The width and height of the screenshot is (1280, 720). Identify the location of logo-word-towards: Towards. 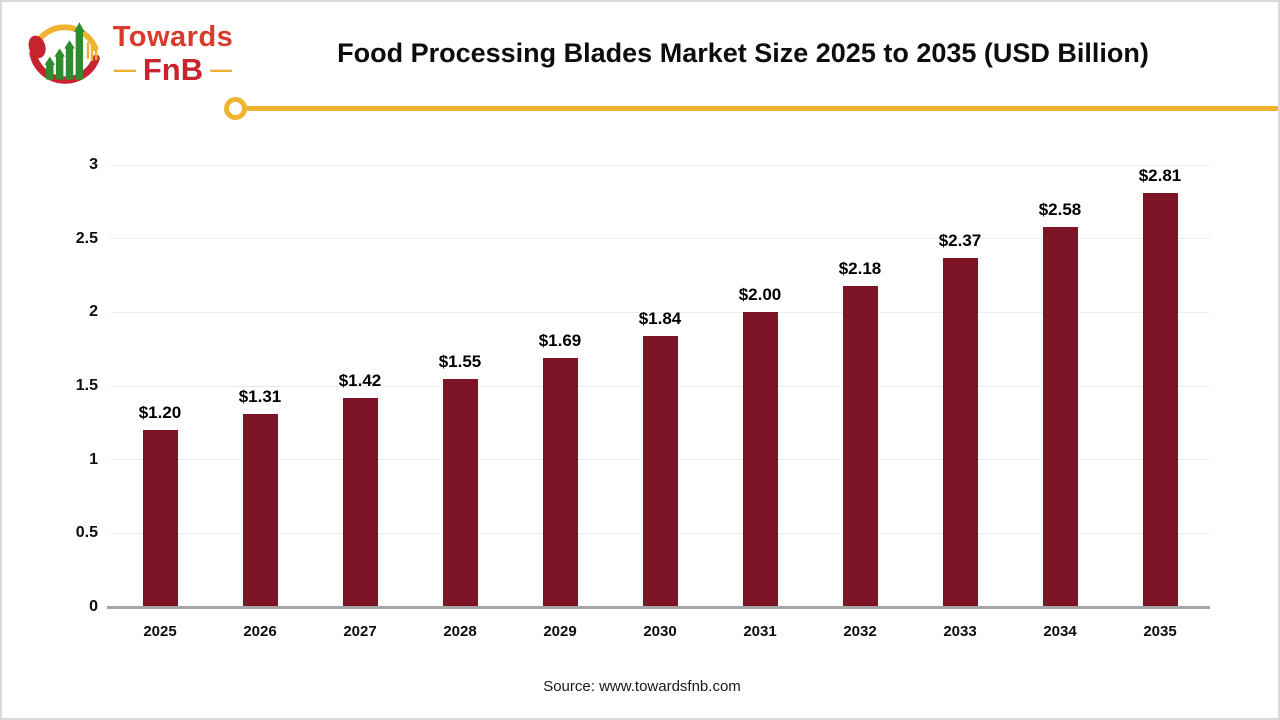
(173, 37).